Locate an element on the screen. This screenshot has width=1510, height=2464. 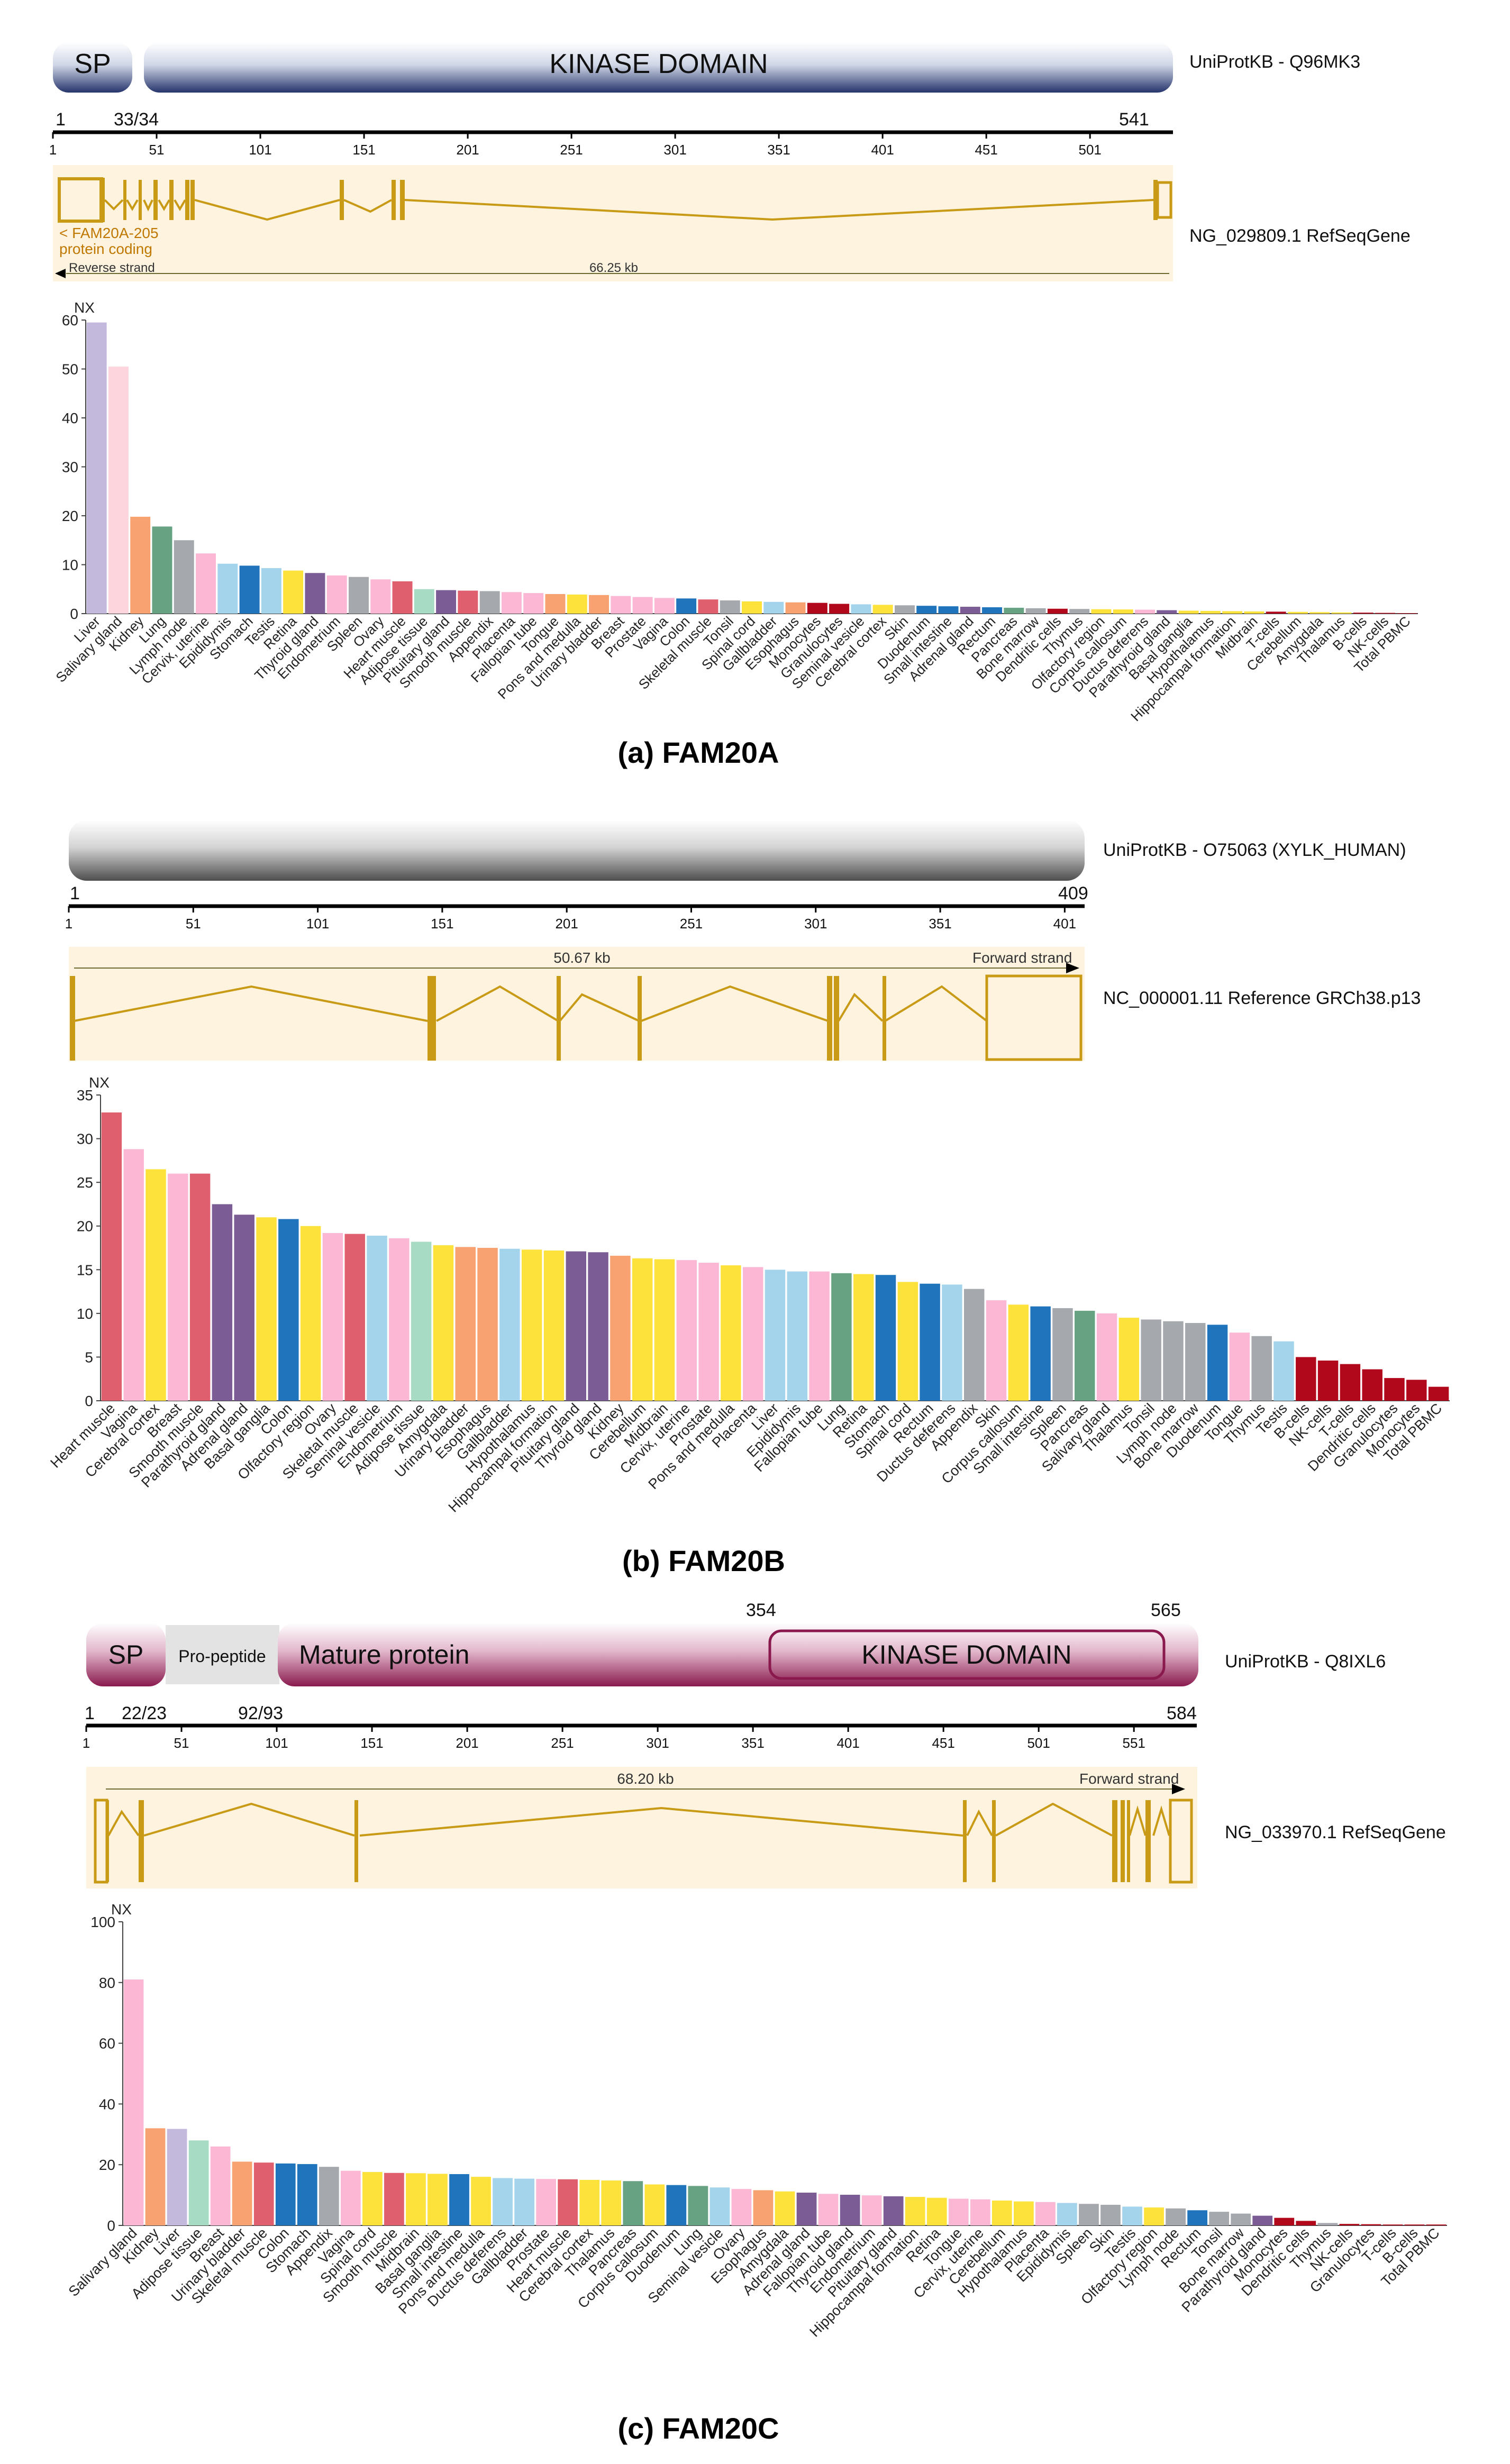
panel-caption: (c) FAM20C is located at coordinates (698, 2428).